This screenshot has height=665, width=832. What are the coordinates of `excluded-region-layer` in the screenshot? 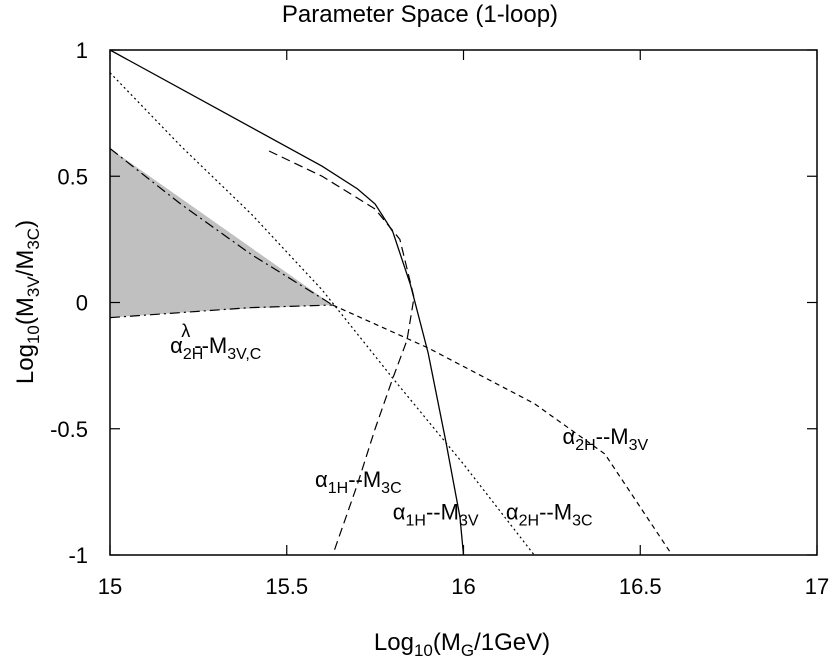 It's located at (221, 233).